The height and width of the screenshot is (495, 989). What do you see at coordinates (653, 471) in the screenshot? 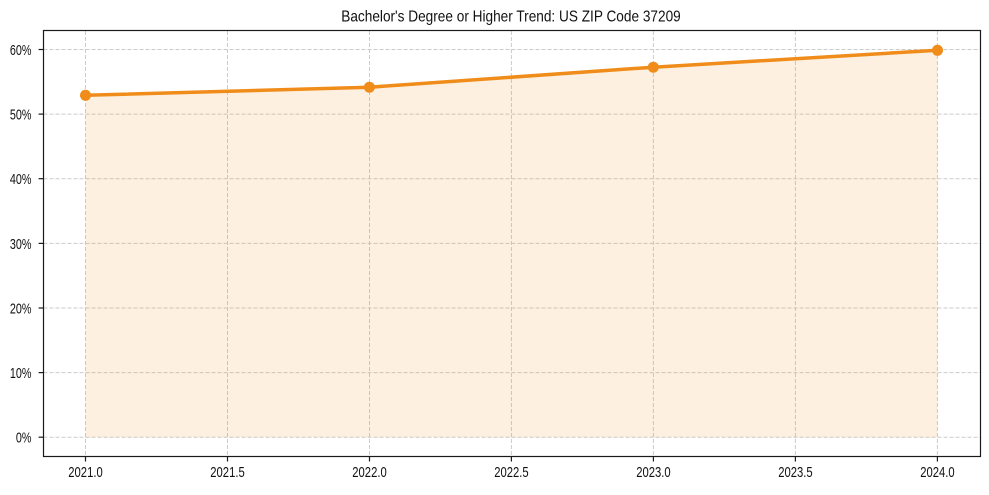
I see `svg-text: 2023.0` at bounding box center [653, 471].